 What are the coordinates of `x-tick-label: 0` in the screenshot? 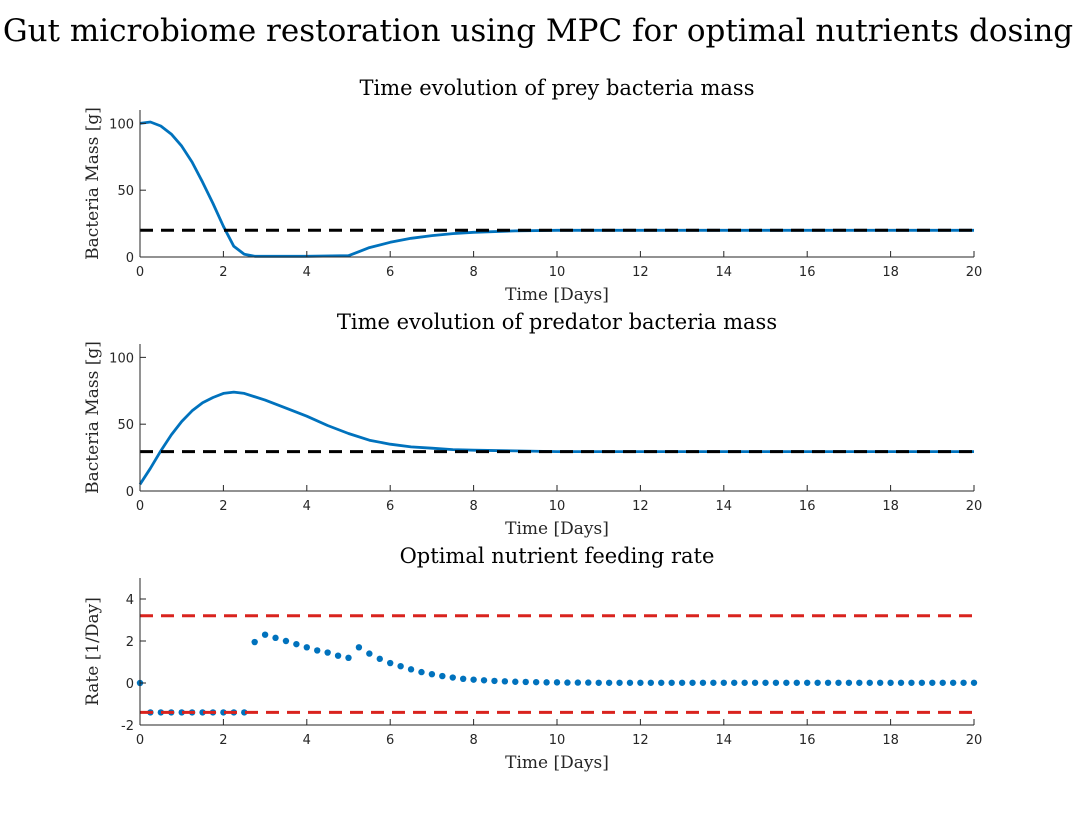 It's located at (140, 740).